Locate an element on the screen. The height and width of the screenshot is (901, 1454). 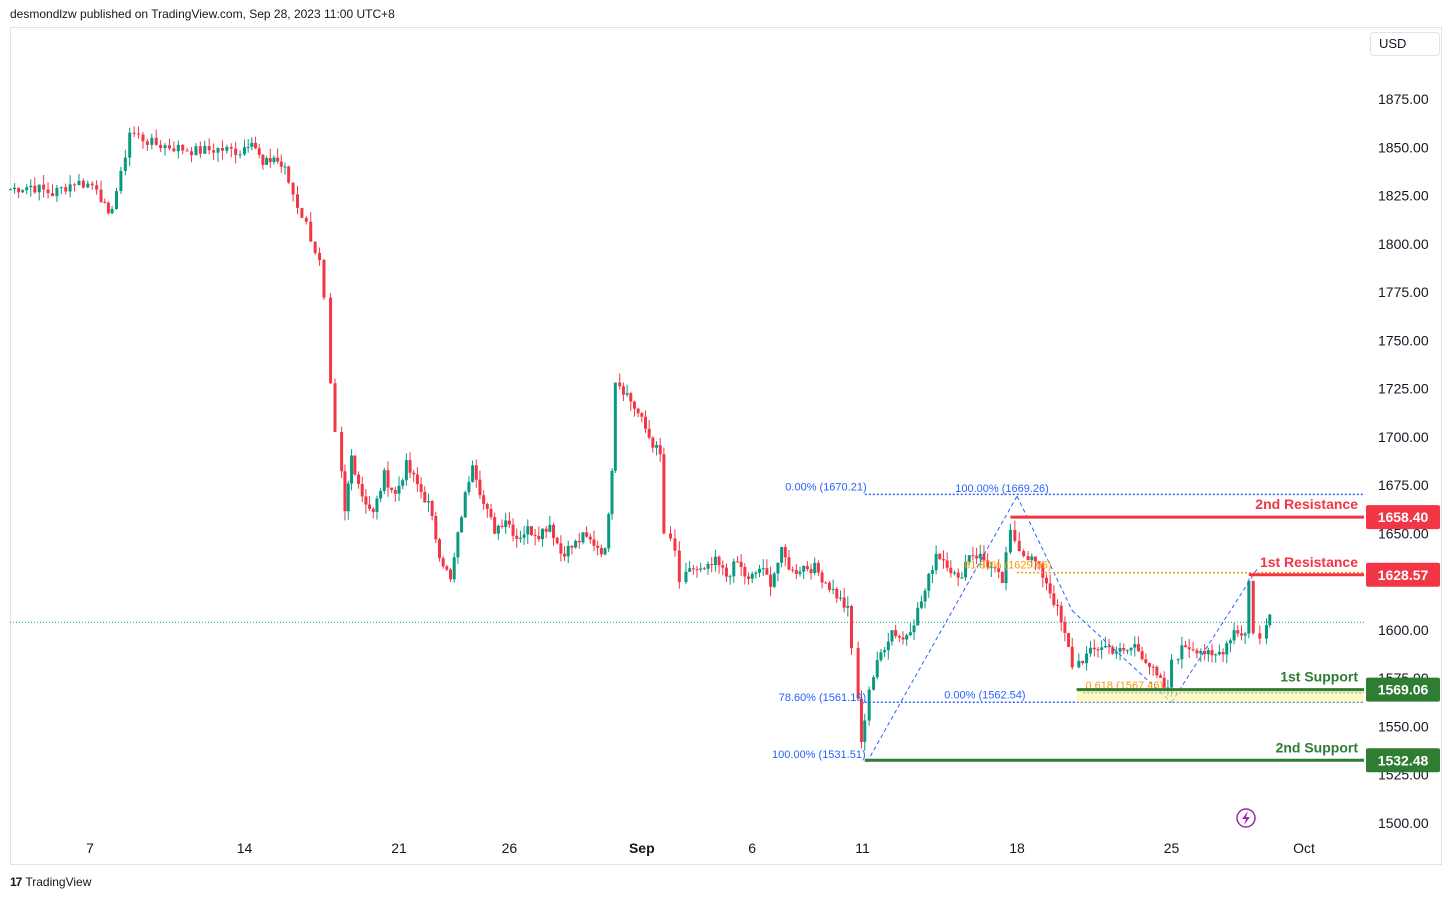
x-tick-label: 11 is located at coordinates (862, 848).